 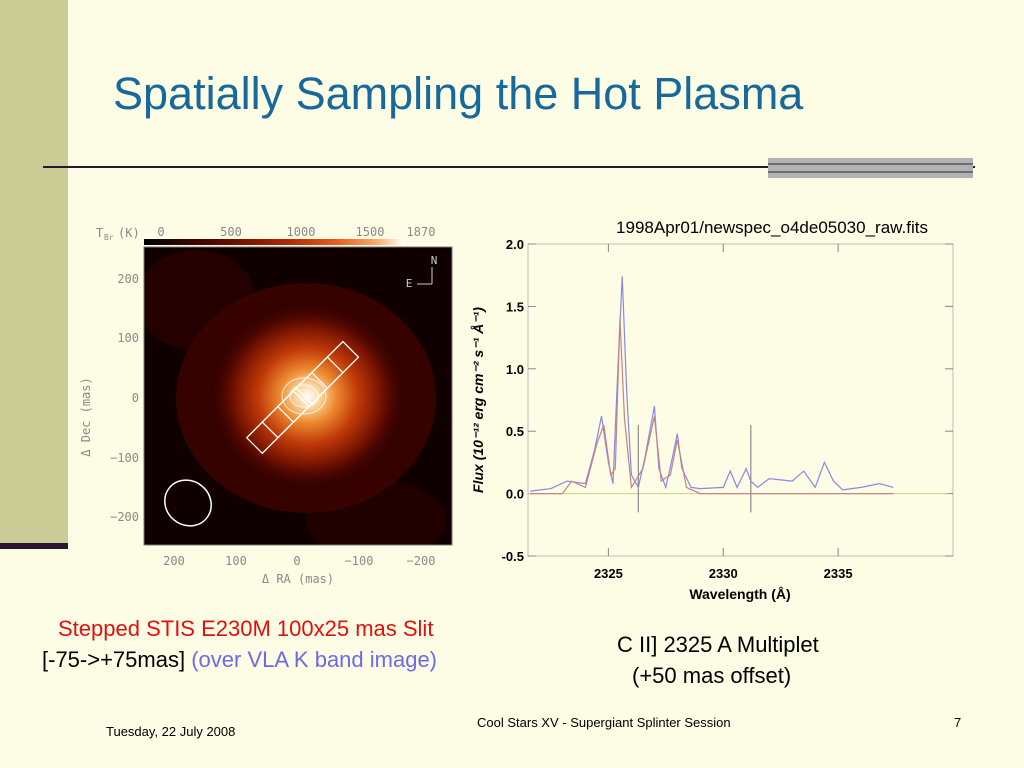 What do you see at coordinates (296, 561) in the screenshot?
I see `x-tick-label: 0` at bounding box center [296, 561].